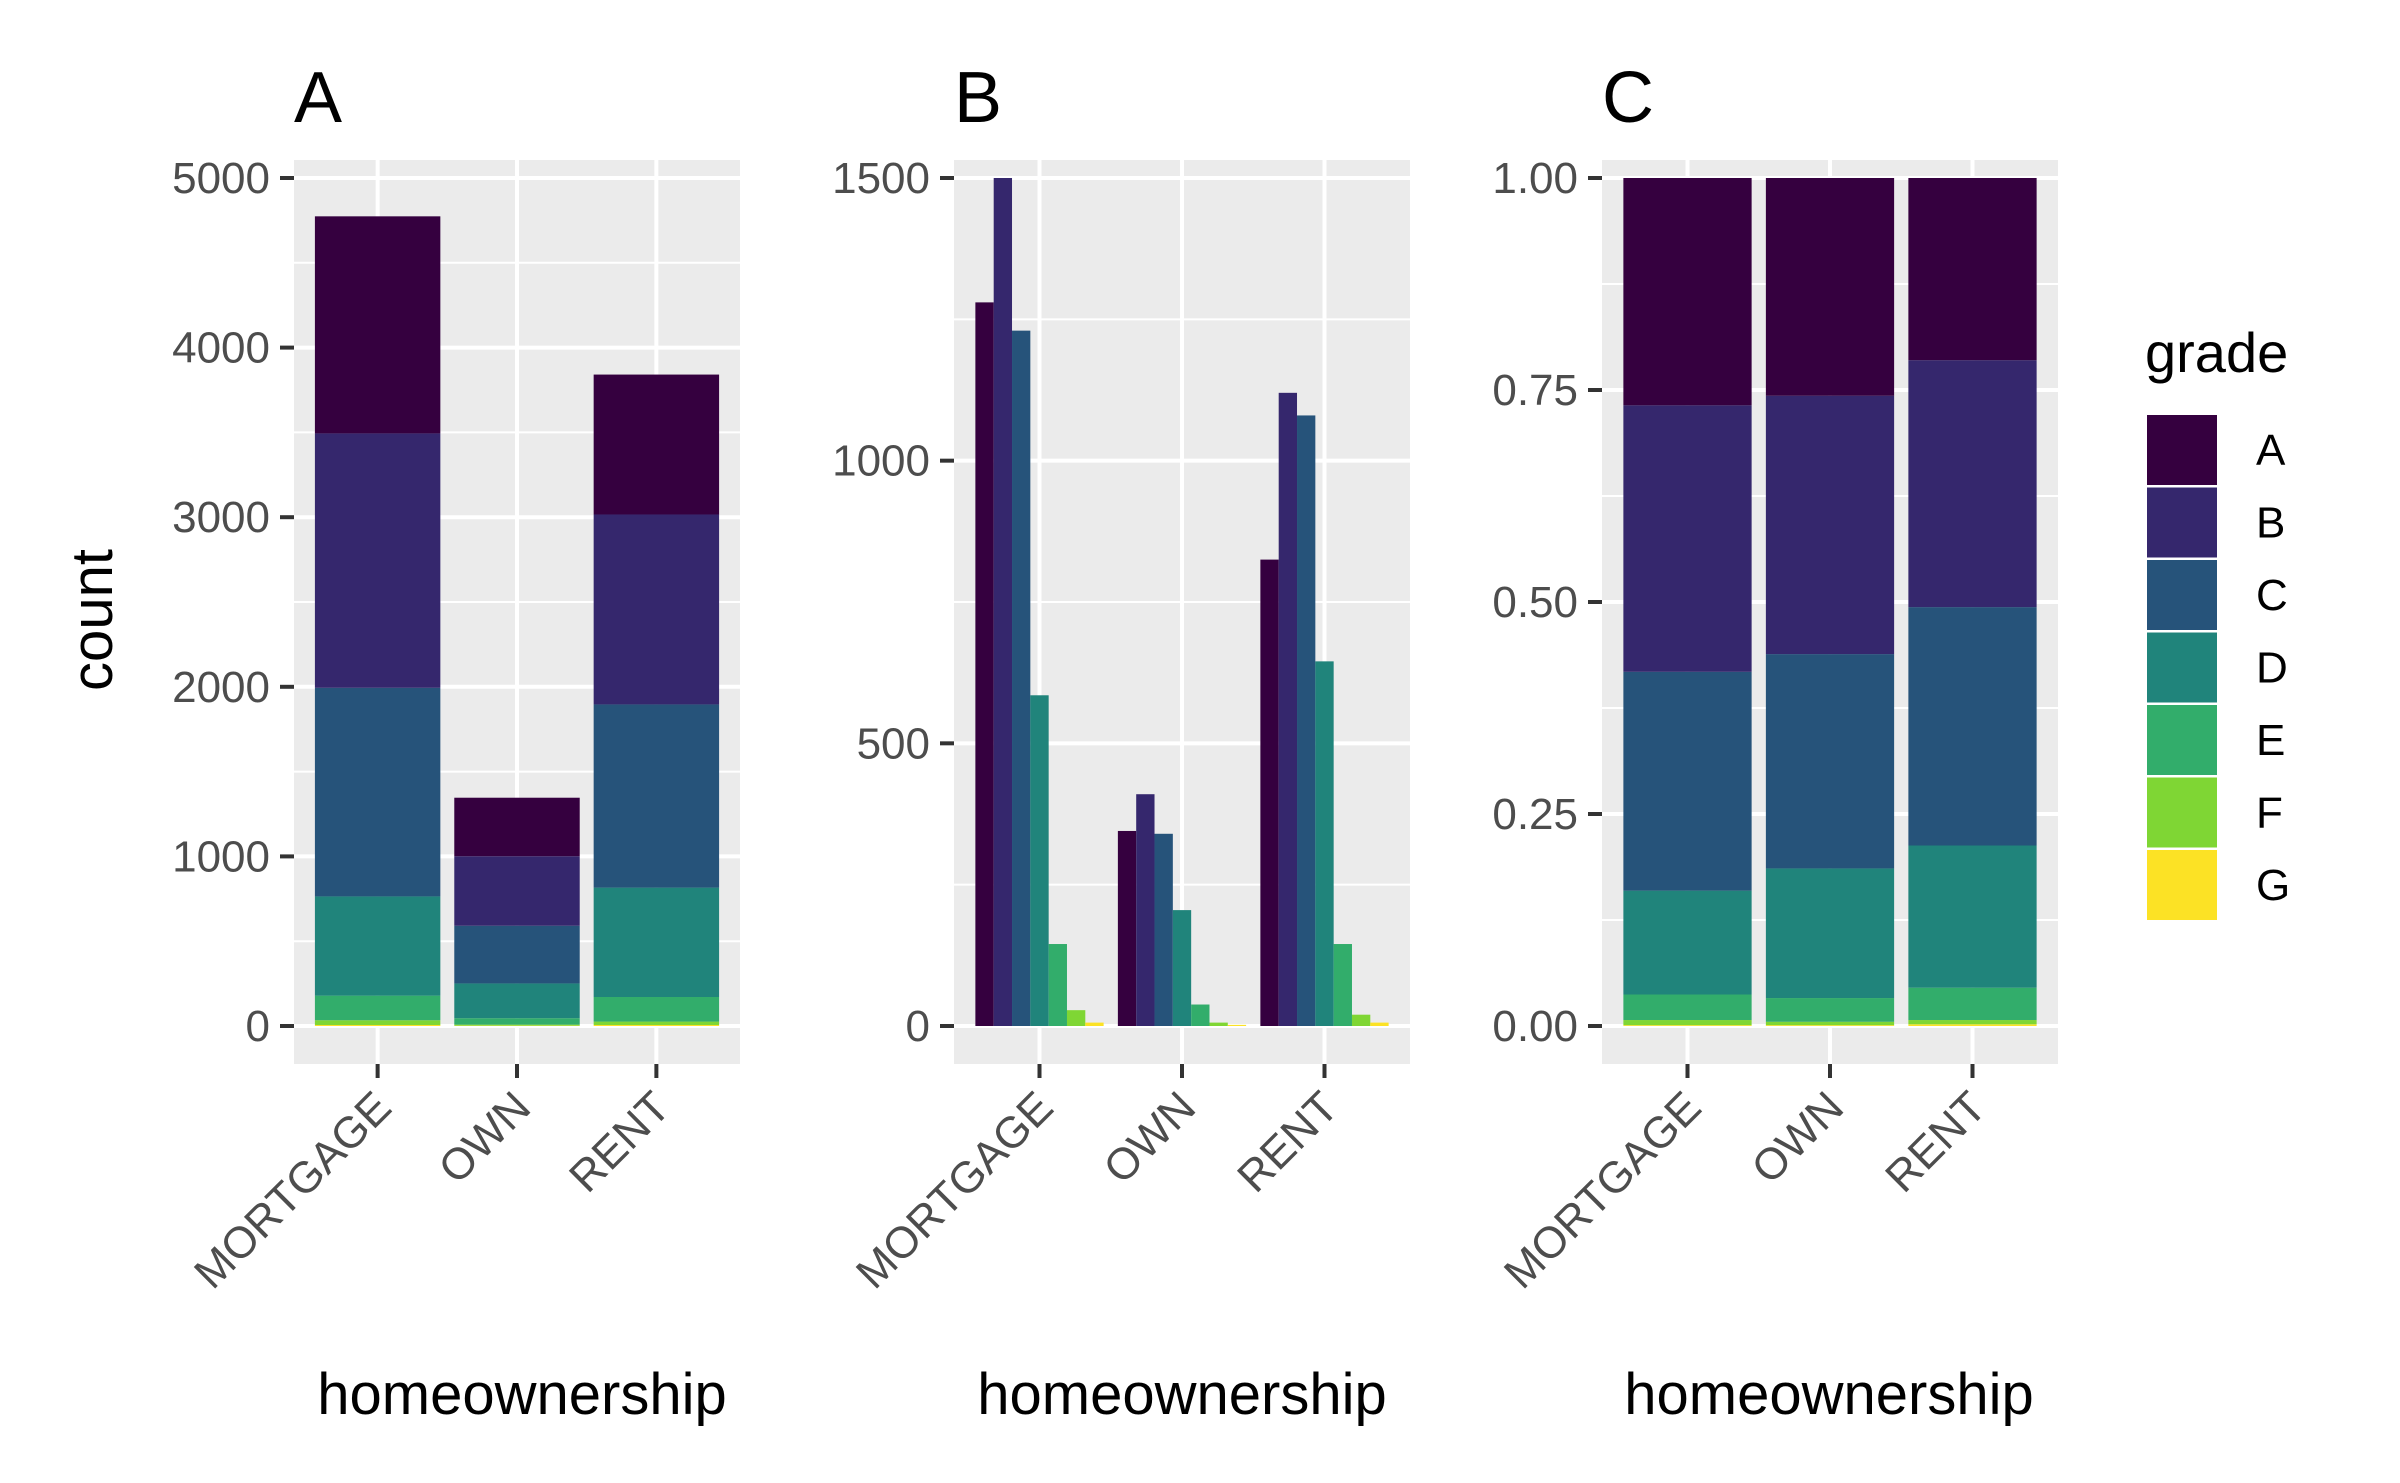 The width and height of the screenshot is (2400, 1483). Describe the element at coordinates (221, 178) in the screenshot. I see `y-tick-label: 5000` at that location.